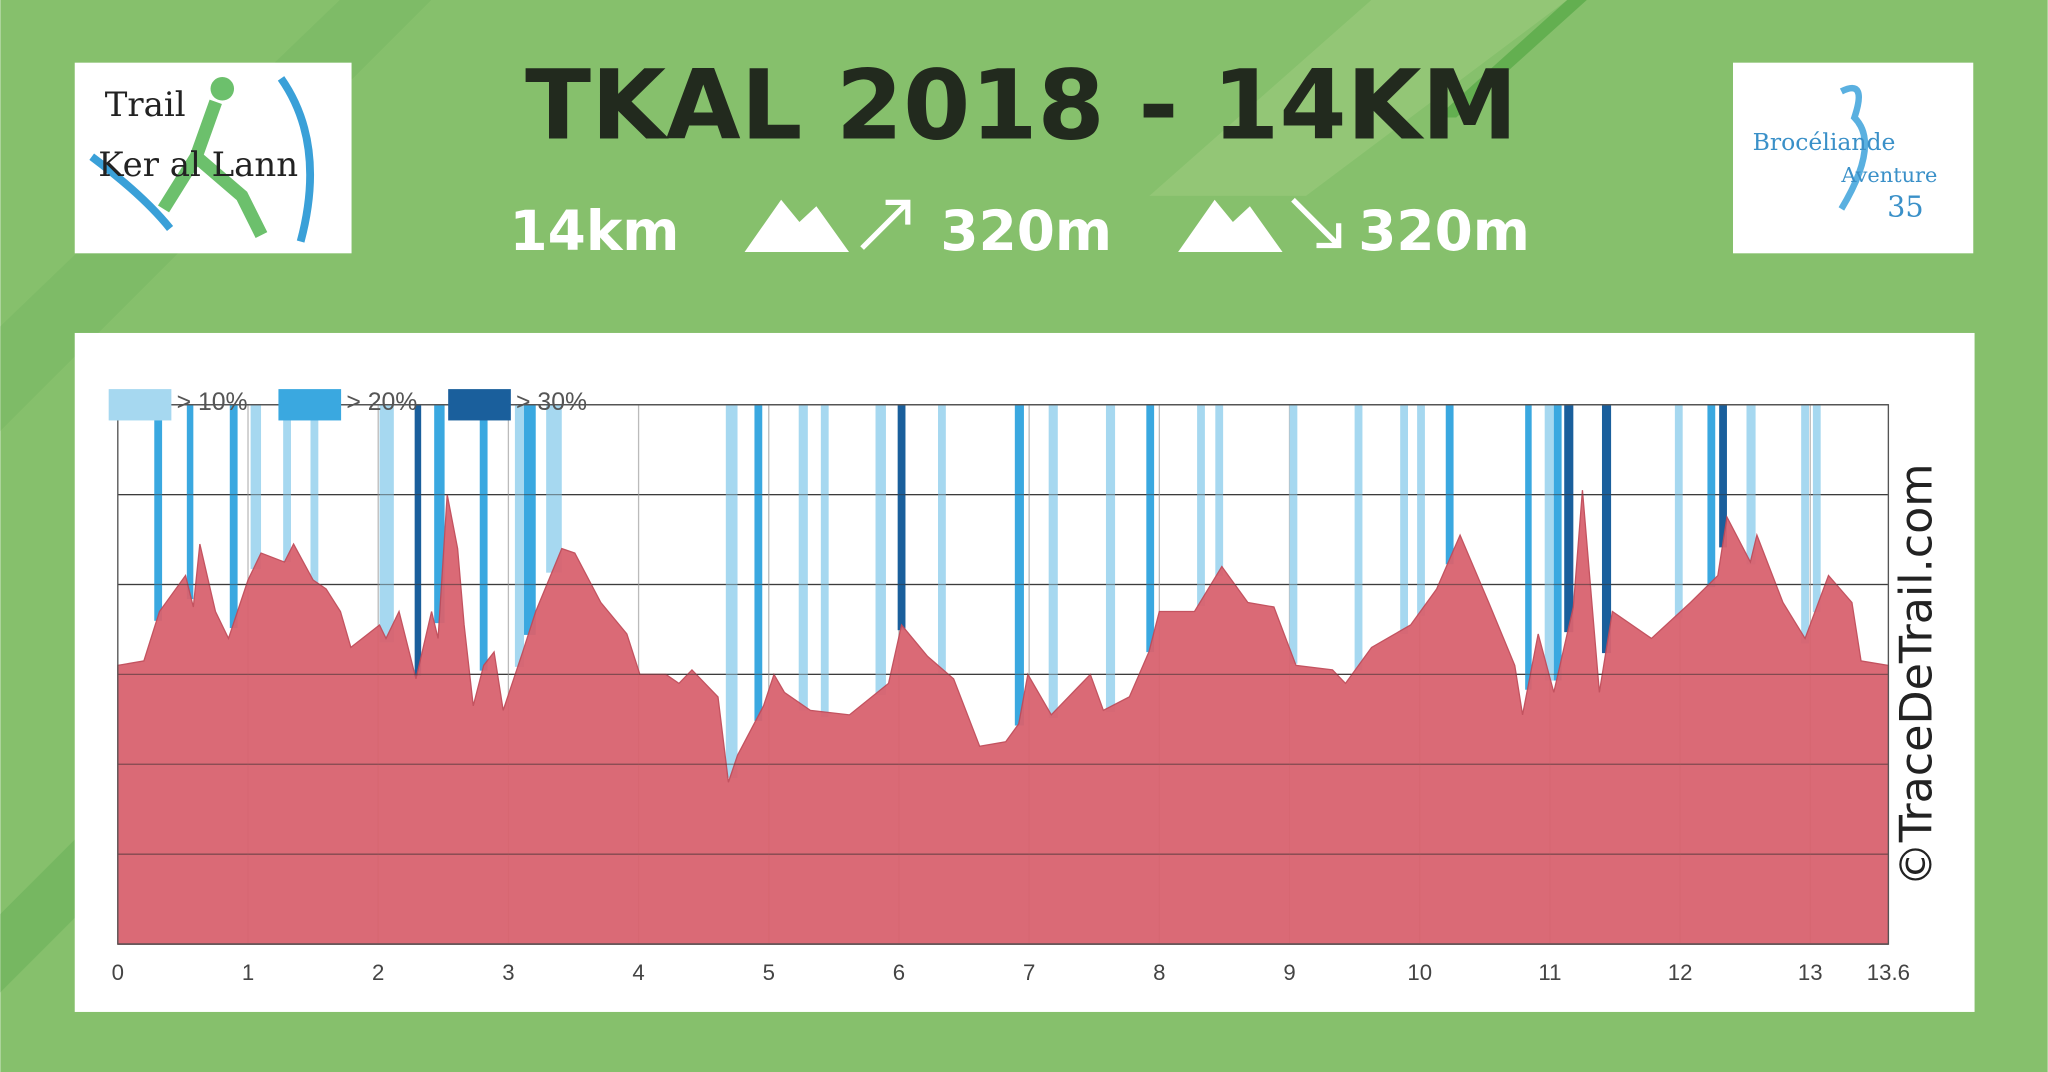 This screenshot has height=1072, width=2048. Describe the element at coordinates (1680, 972) in the screenshot. I see `x-tick-label: 12` at that location.